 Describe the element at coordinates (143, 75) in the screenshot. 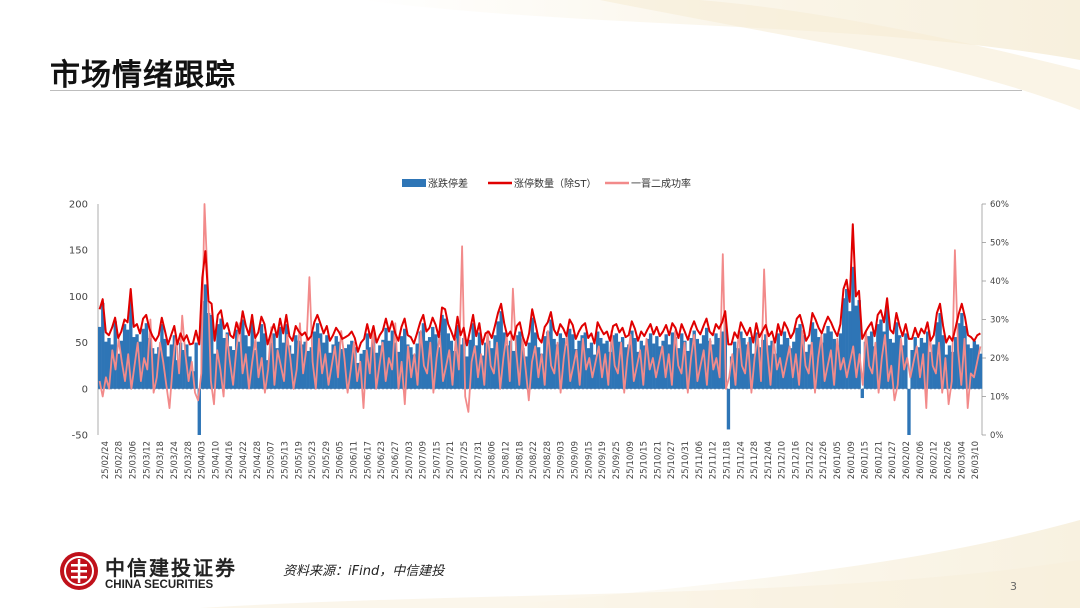

I see `page-title: 市场情绪跟踪` at that location.